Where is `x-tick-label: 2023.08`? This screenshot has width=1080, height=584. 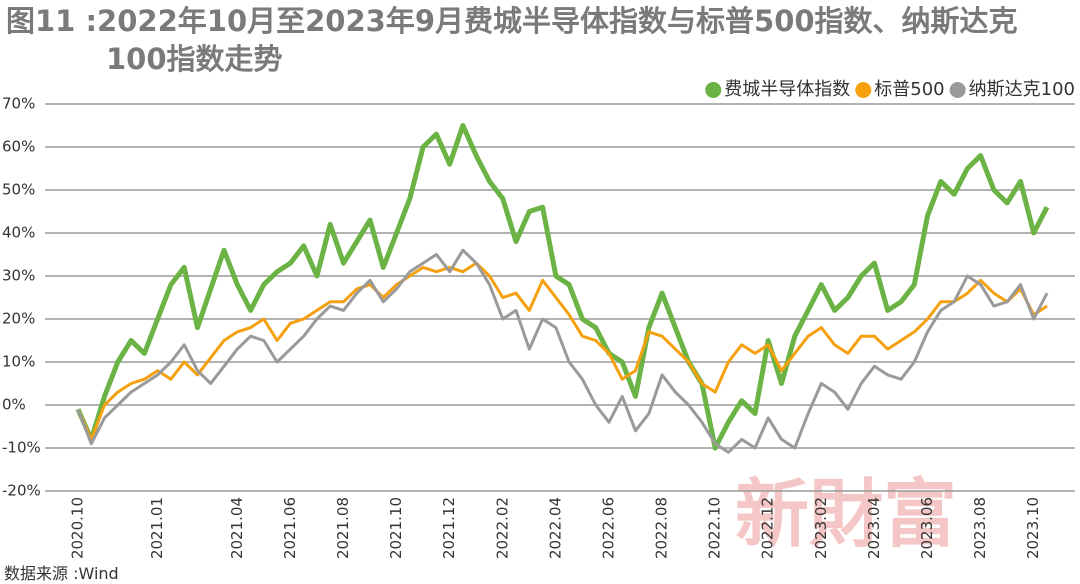 x-tick-label: 2023.08 is located at coordinates (980, 528).